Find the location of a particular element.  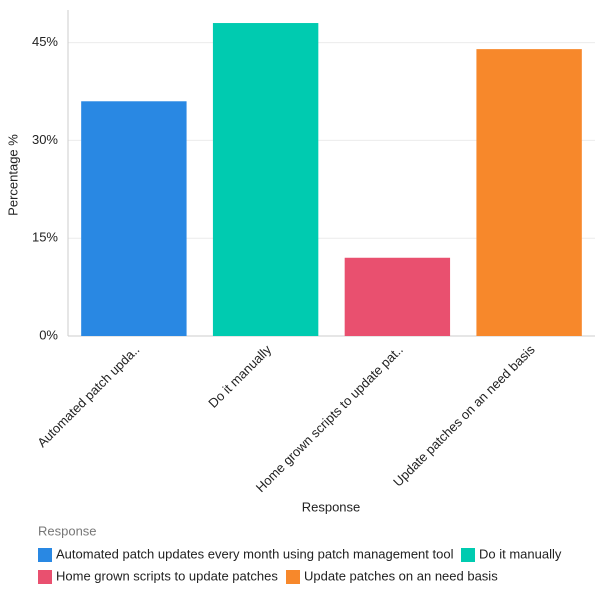

legend-label: Home grown scripts to update patches is located at coordinates (167, 575).